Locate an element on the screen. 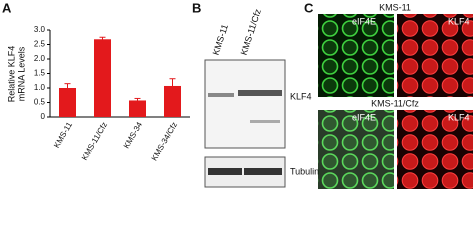 Image resolution: width=474 pixels, height=240 pixels. y-tick-label: 1.5 is located at coordinates (40, 73).